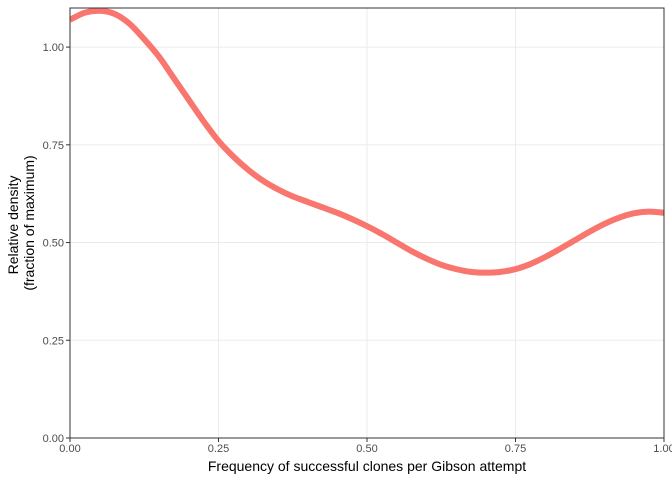 Image resolution: width=672 pixels, height=480 pixels. Describe the element at coordinates (53, 341) in the screenshot. I see `y-tick-label: 0.25` at that location.